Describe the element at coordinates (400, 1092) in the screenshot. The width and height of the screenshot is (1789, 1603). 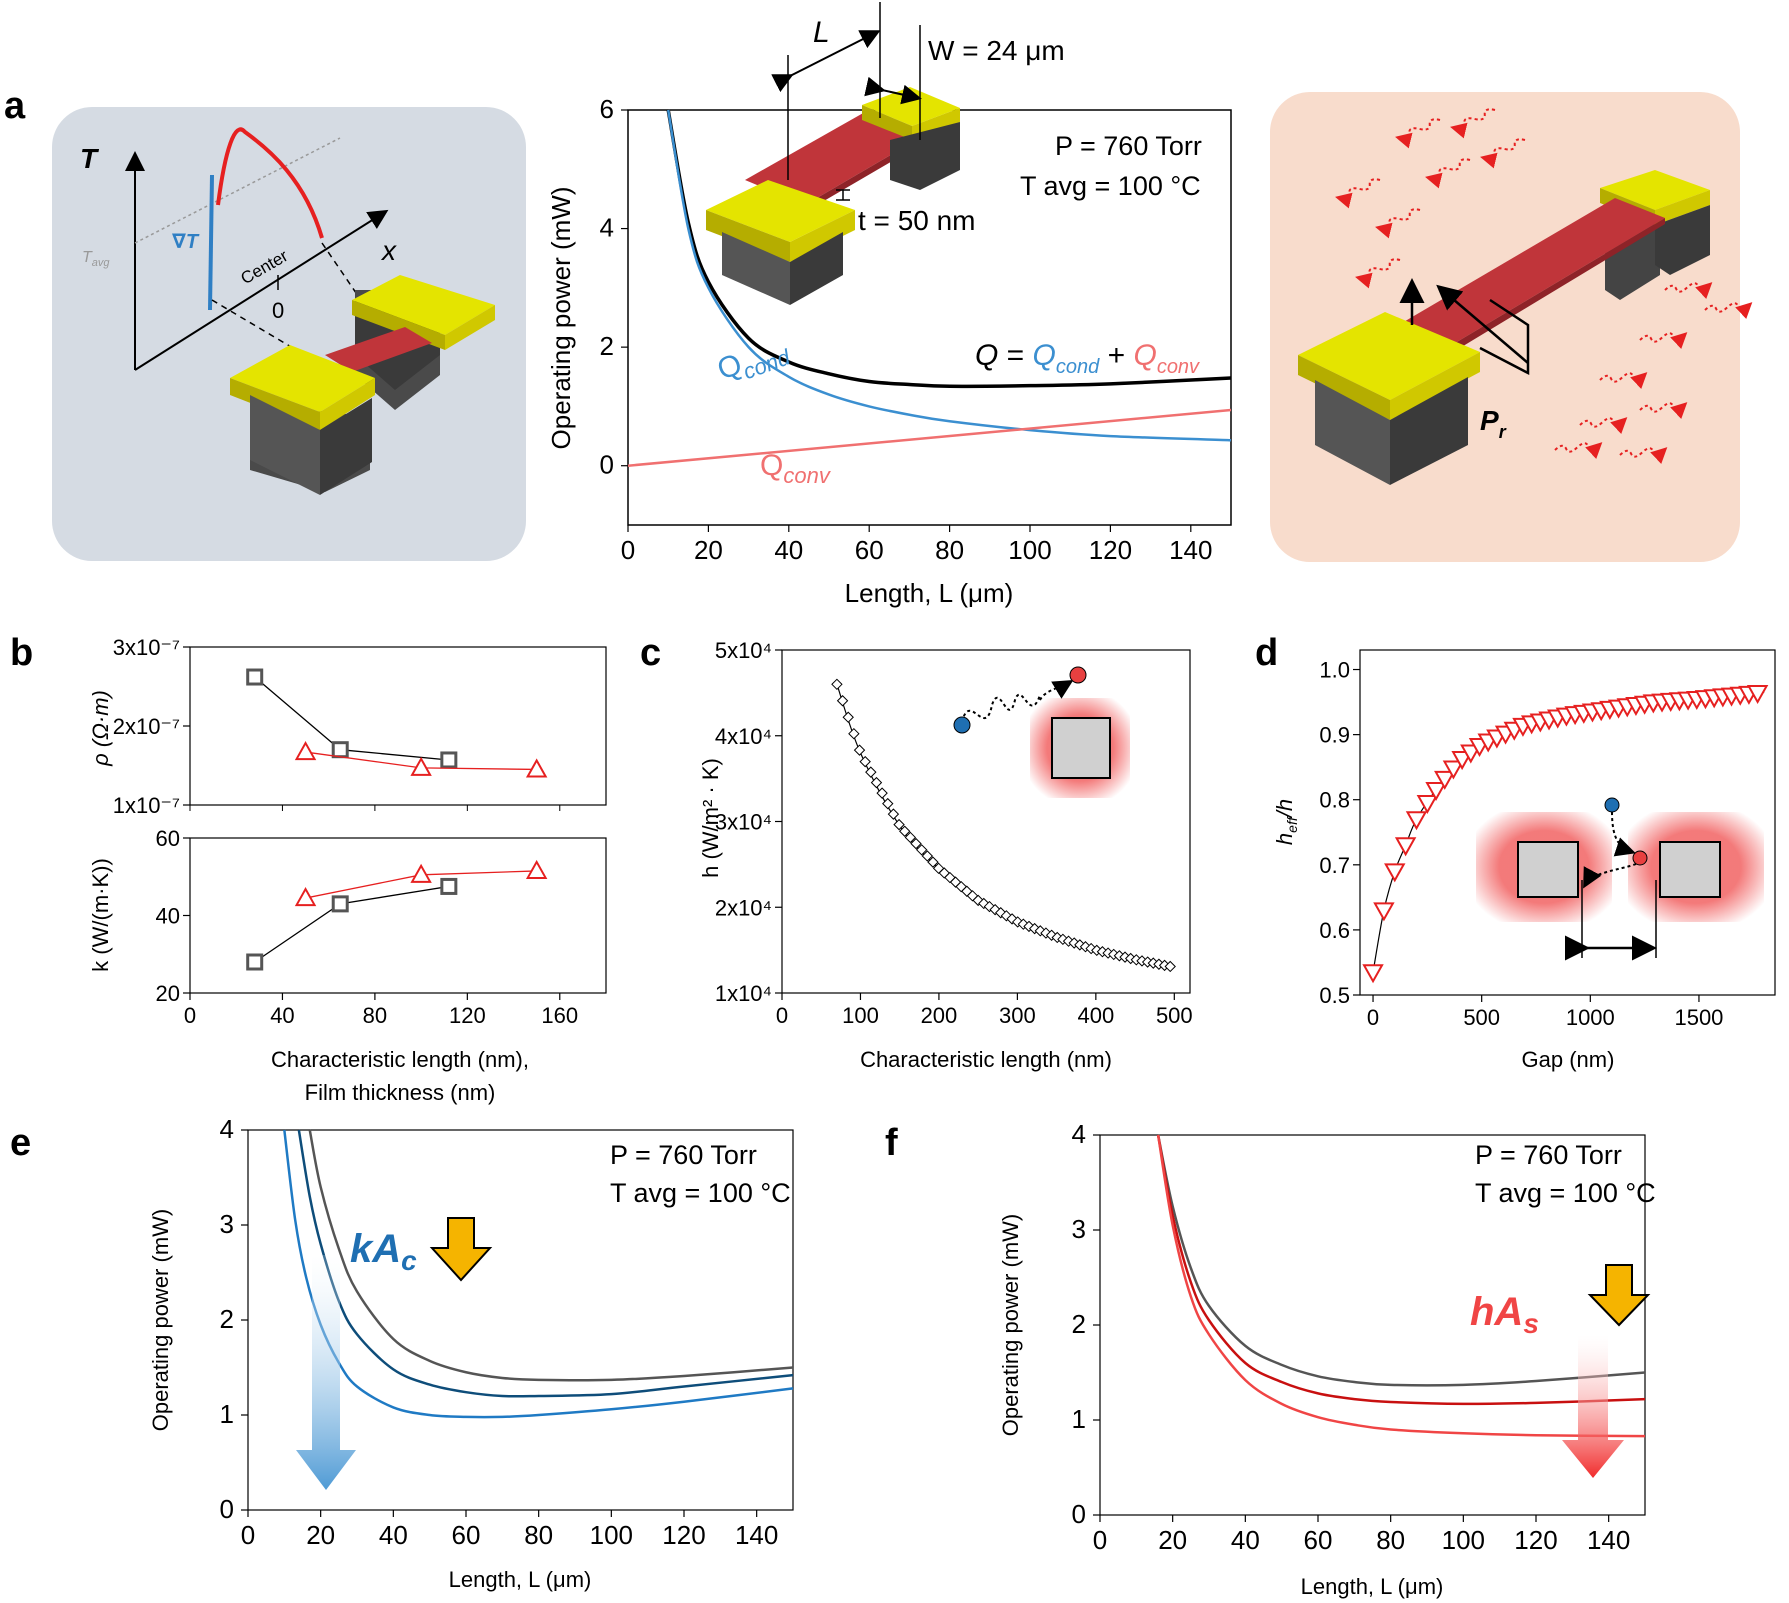
I see `chart-b-xlabel2: Film thickness (nm)` at that location.